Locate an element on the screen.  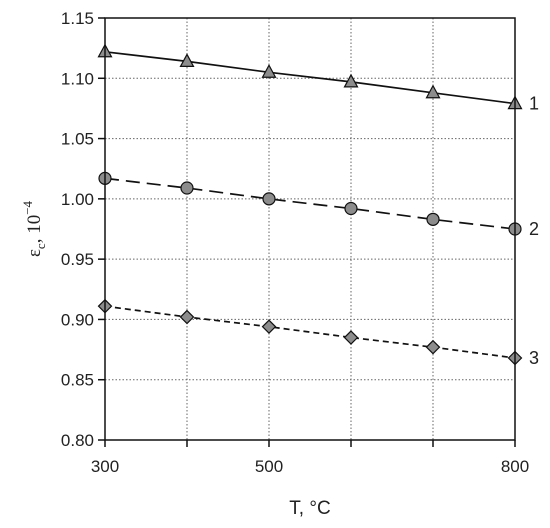
y-axis-title: εc, 10−4 is located at coordinates (34, 228).